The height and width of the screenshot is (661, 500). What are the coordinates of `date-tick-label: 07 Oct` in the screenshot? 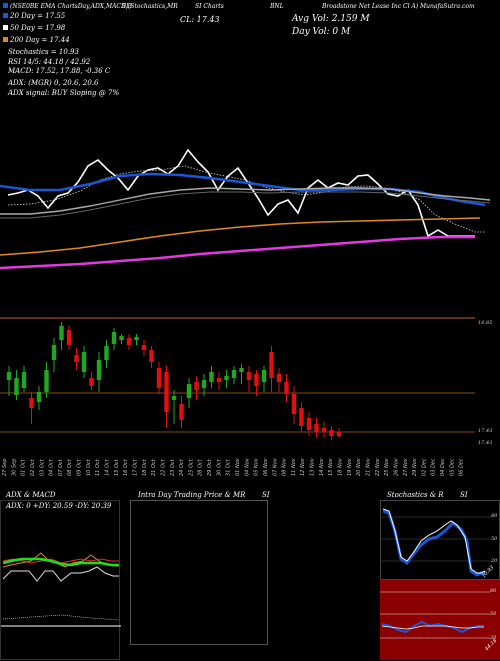 It's located at (61, 467).